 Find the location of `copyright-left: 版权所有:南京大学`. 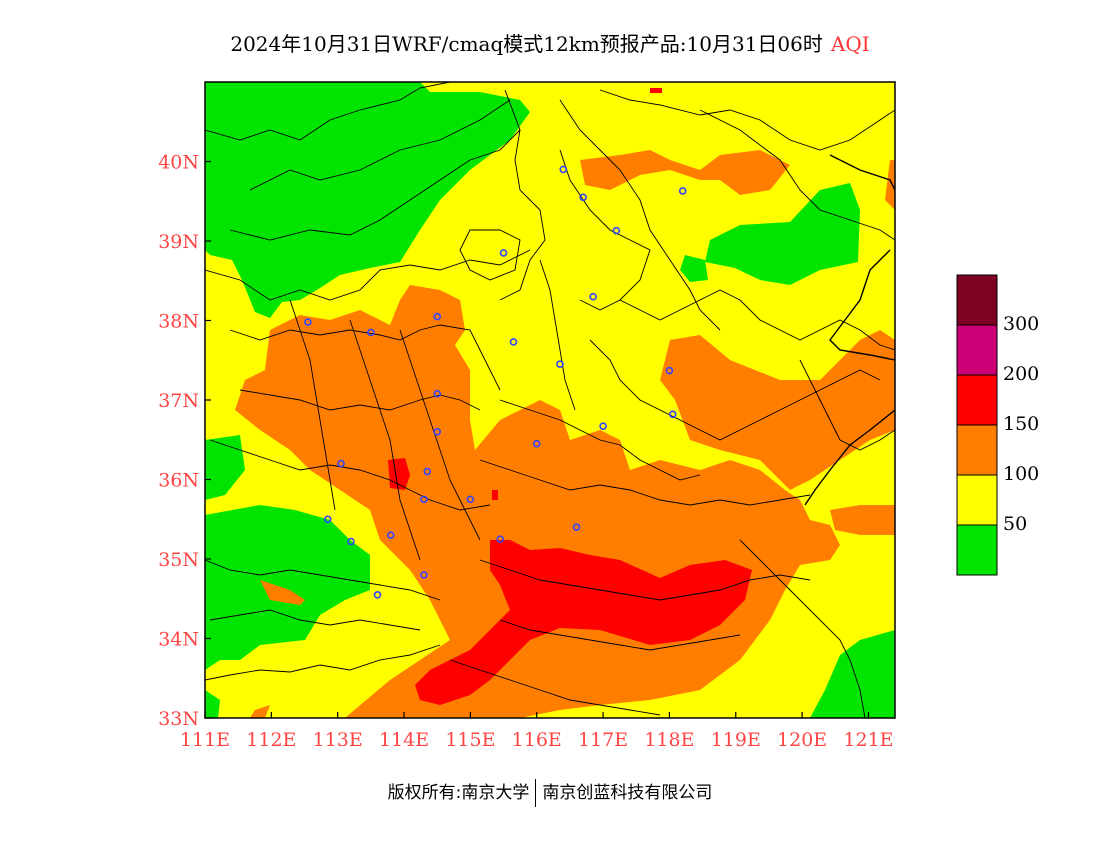

copyright-left: 版权所有:南京大学 is located at coordinates (458, 793).